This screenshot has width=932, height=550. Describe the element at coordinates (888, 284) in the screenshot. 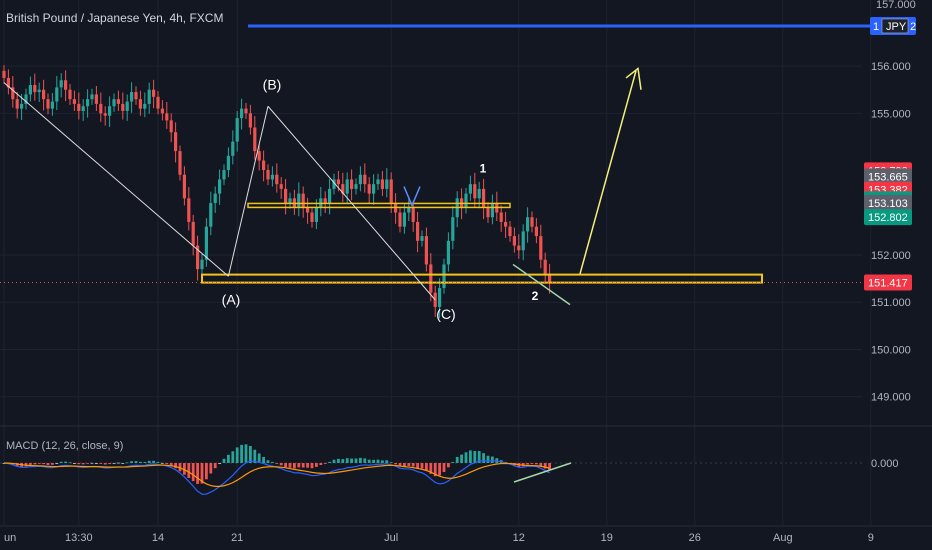

I see `price-tag-label: 151.417` at that location.